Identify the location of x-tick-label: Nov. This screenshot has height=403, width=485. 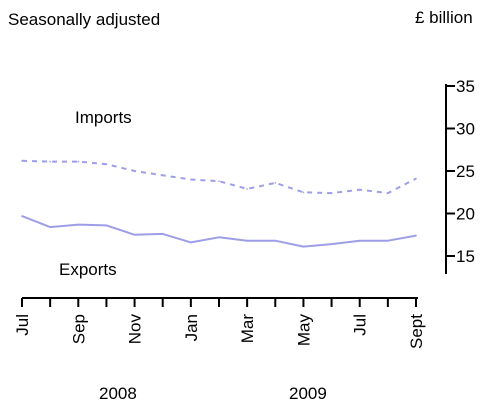
(135, 329).